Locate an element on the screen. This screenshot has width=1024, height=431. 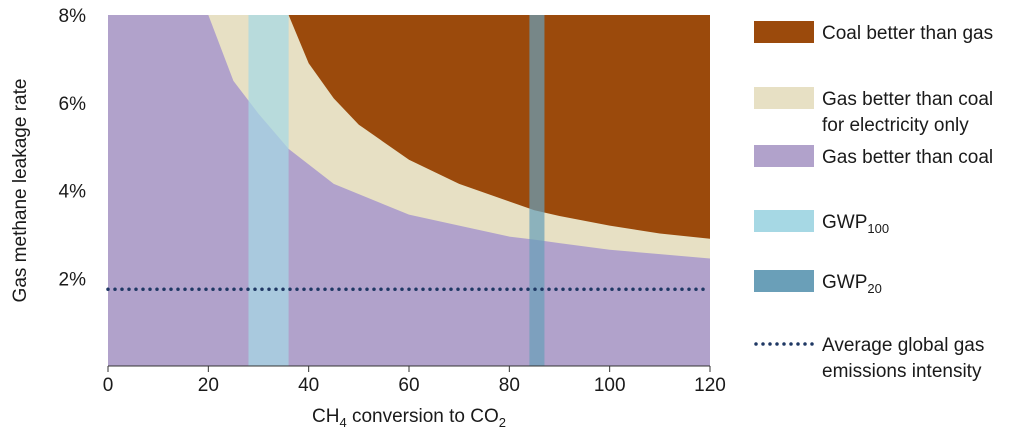
y-tick-label: 2% is located at coordinates (73, 279).